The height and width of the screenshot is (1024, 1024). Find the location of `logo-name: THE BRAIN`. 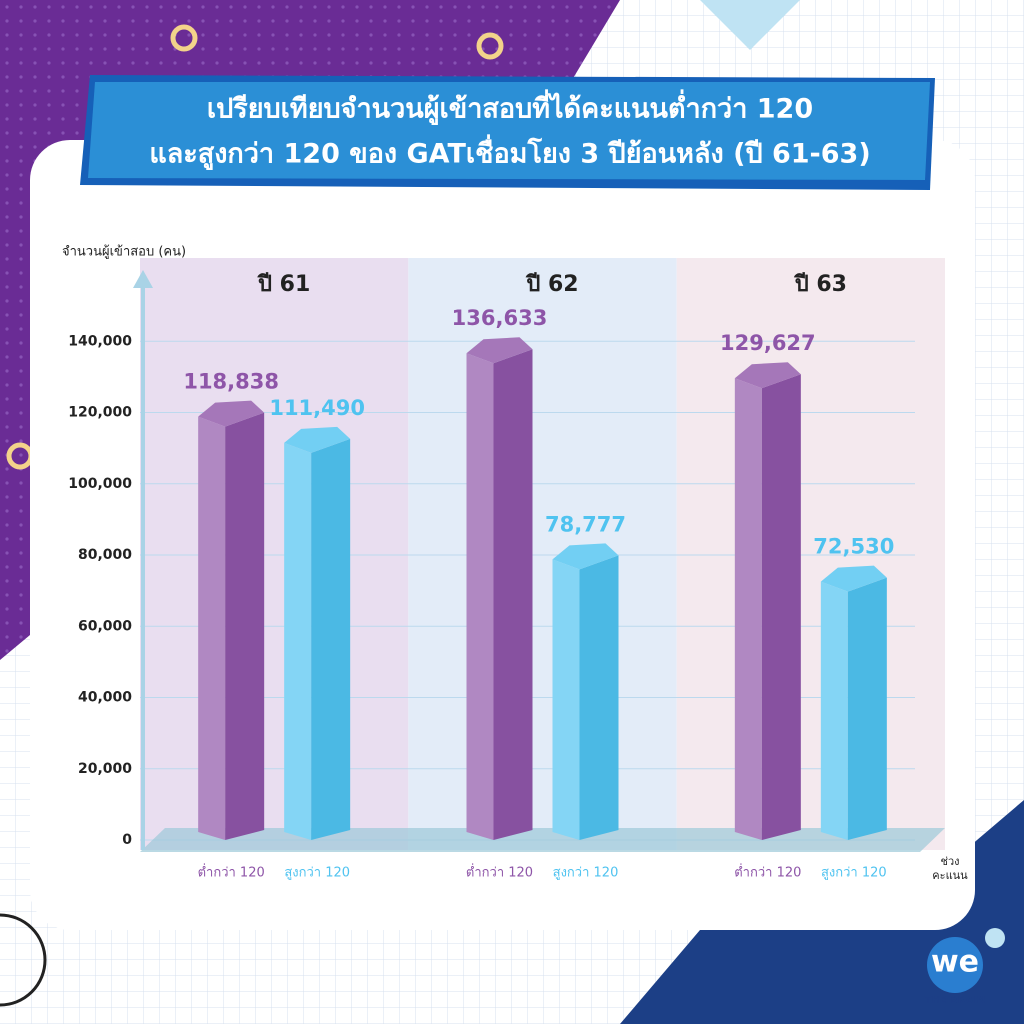

logo-name: THE BRAIN is located at coordinates (955, 1000).